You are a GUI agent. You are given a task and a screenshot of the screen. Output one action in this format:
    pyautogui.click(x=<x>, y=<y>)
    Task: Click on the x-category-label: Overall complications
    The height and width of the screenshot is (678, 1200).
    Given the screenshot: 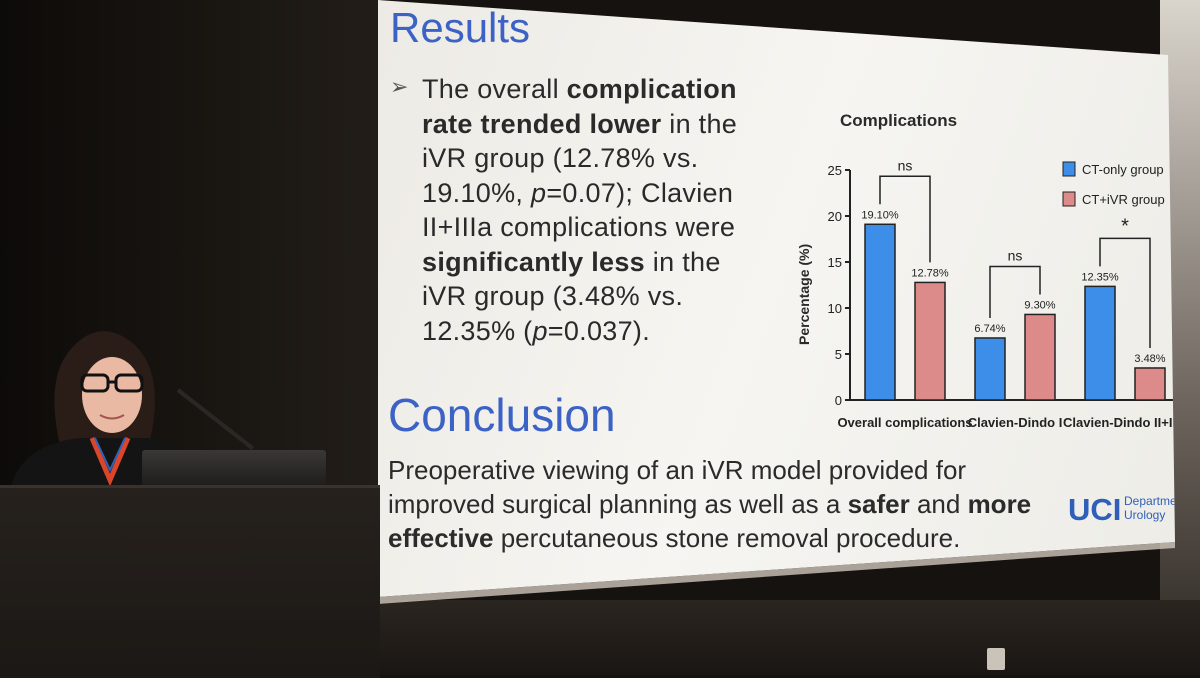 What is the action you would take?
    pyautogui.click(x=904, y=422)
    